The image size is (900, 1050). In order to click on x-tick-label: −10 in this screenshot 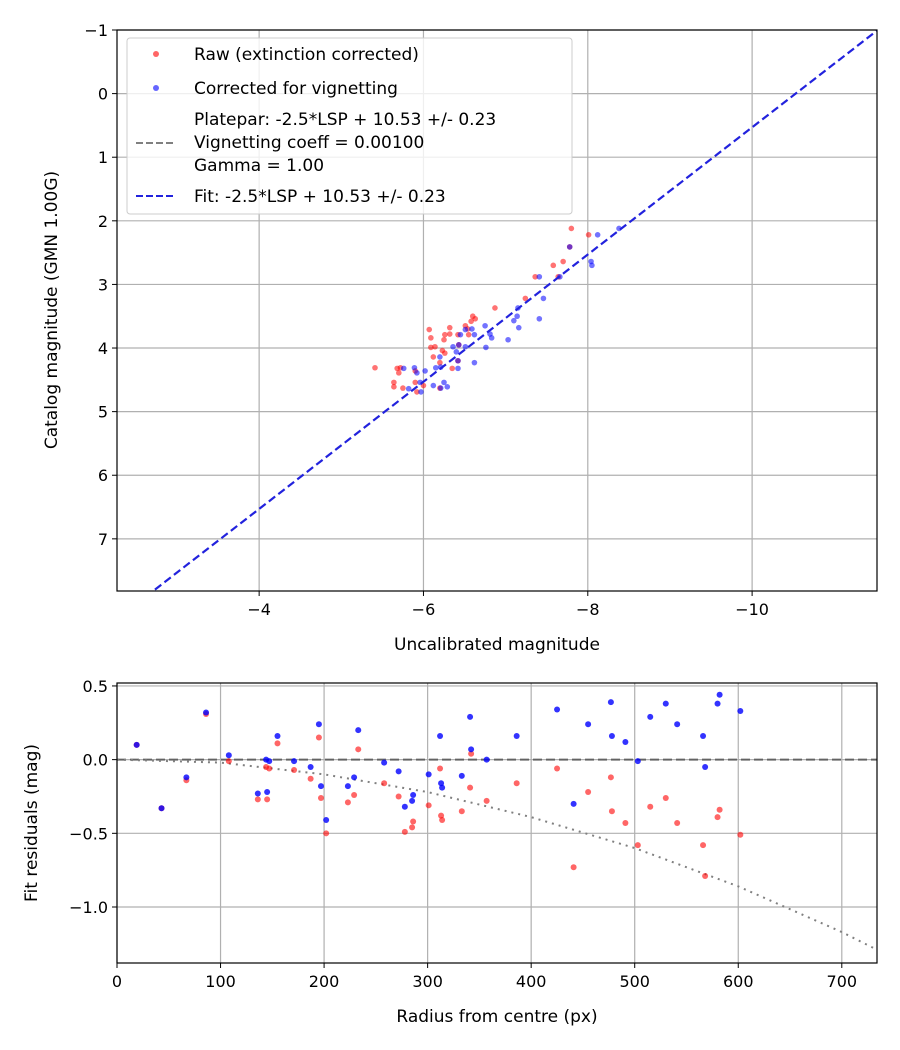, I will do `click(752, 609)`.